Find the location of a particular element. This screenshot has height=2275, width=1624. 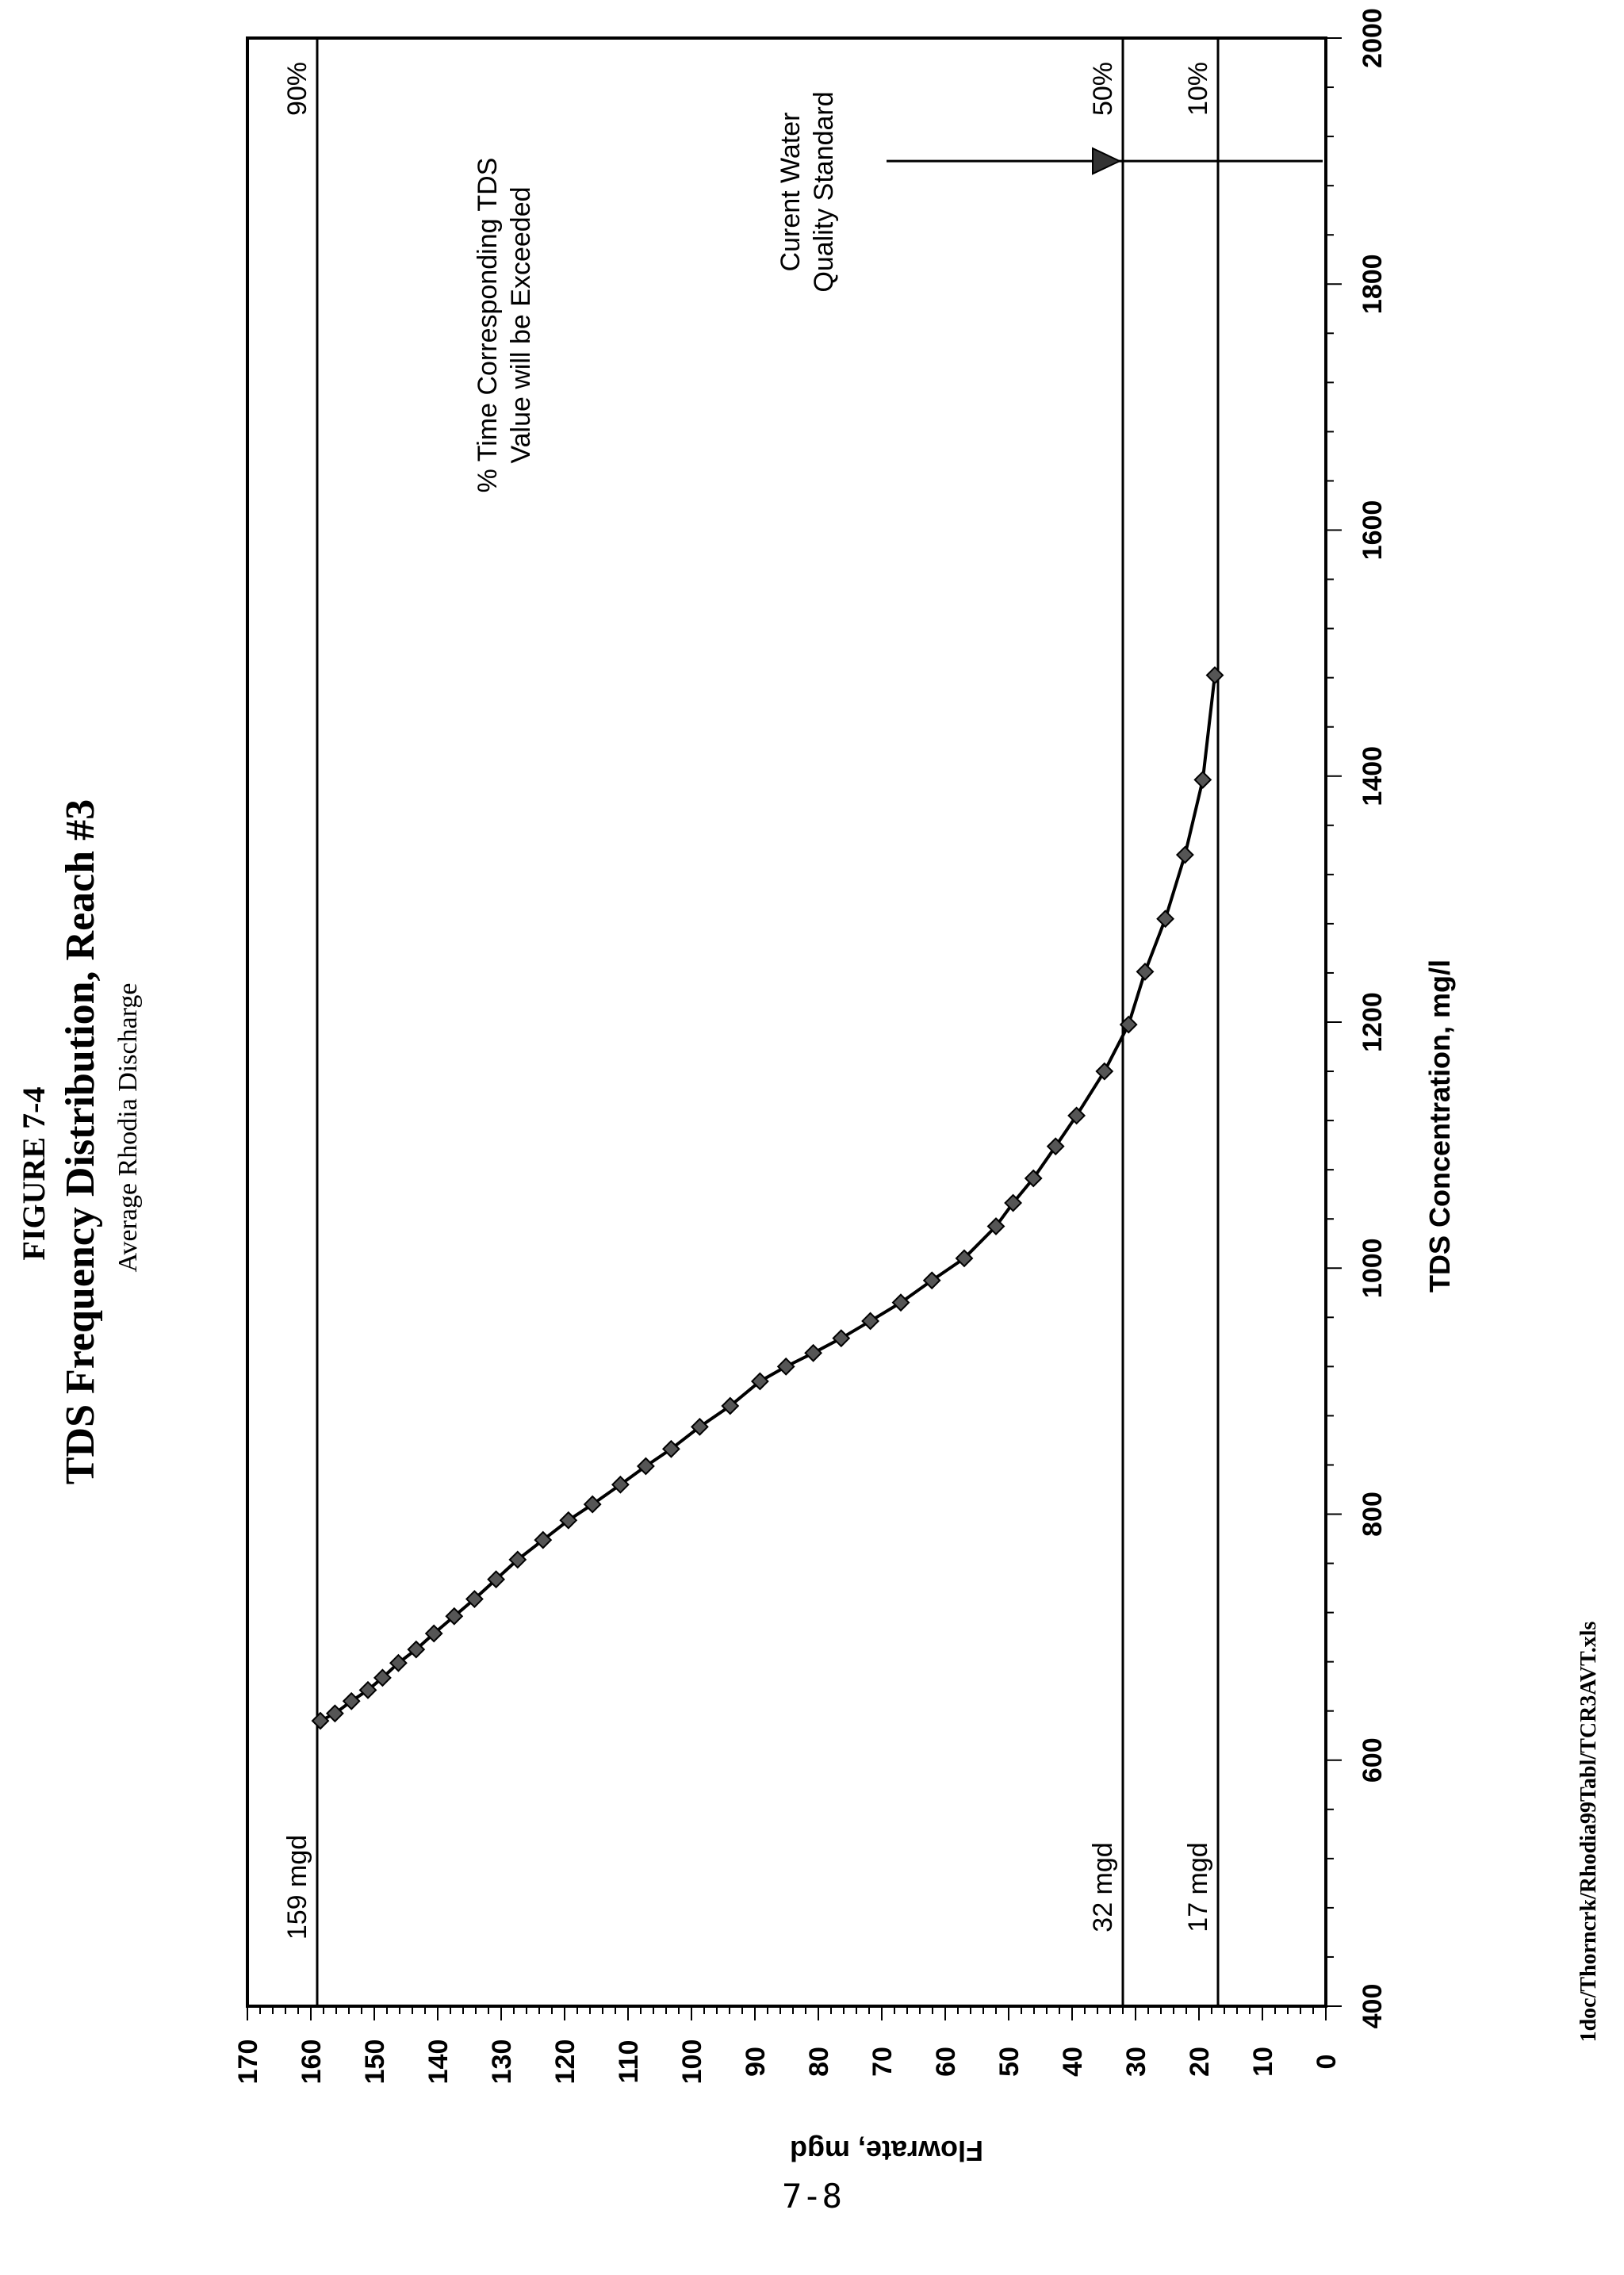

exceedance-label-line1: % Time Corresponding TDS is located at coordinates (488, 325).